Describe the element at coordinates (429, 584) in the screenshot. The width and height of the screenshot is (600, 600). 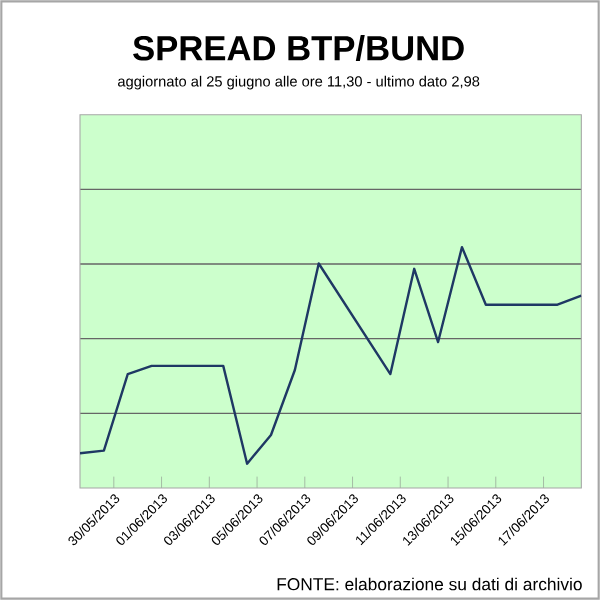
I see `source-note: FONTE: elaborazione su dati di archivio` at that location.